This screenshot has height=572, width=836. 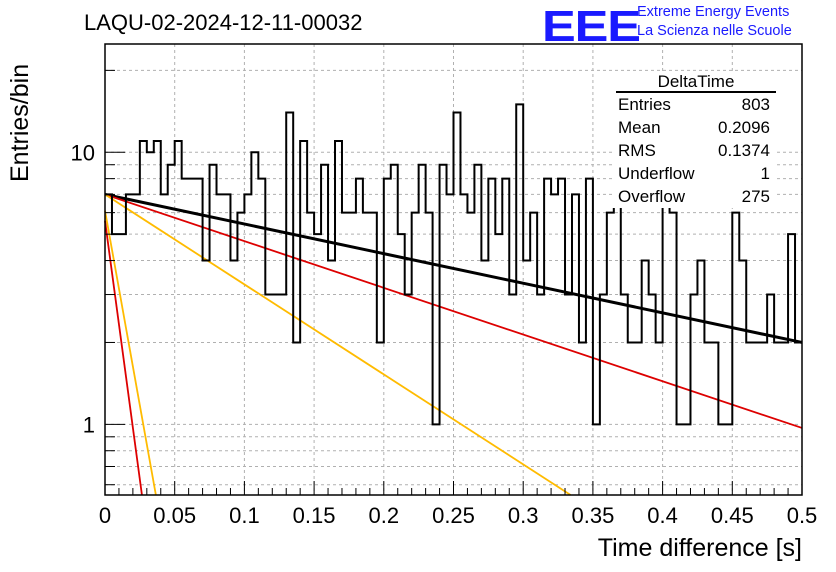 What do you see at coordinates (744, 150) in the screenshot?
I see `stats-value: 0.1374` at bounding box center [744, 150].